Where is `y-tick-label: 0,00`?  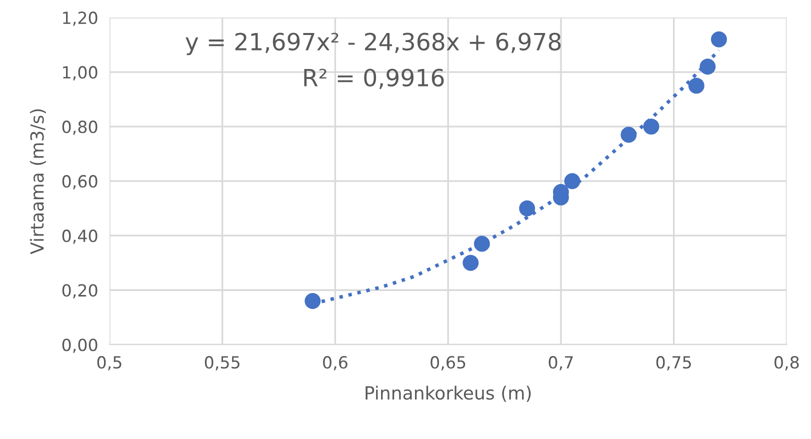
y-tick-label: 0,00 is located at coordinates (80, 345).